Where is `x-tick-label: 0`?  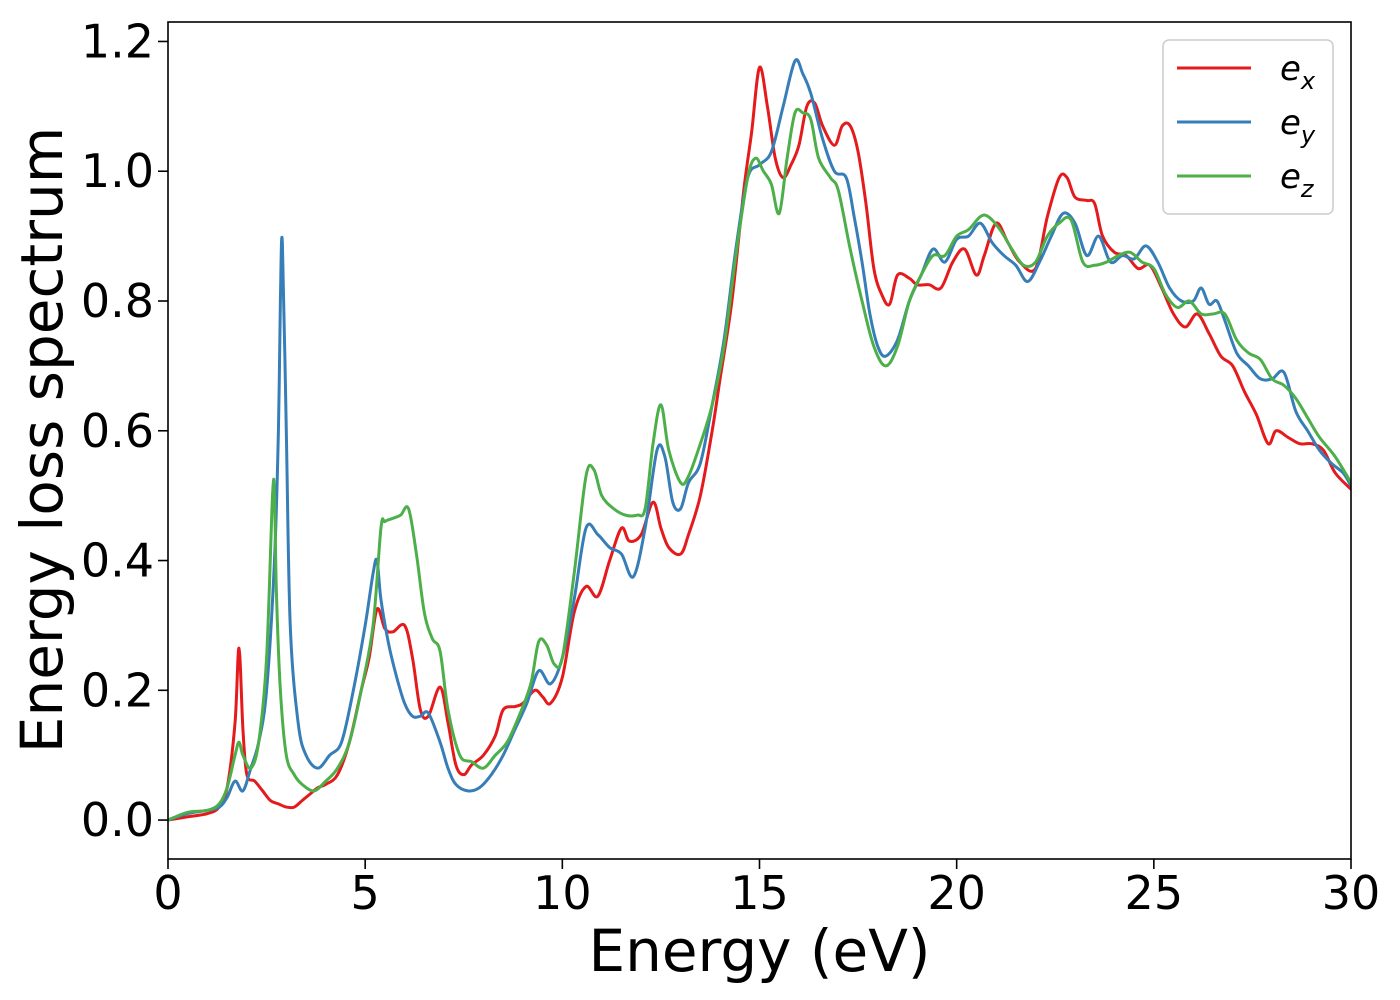
x-tick-label: 0 is located at coordinates (167, 893).